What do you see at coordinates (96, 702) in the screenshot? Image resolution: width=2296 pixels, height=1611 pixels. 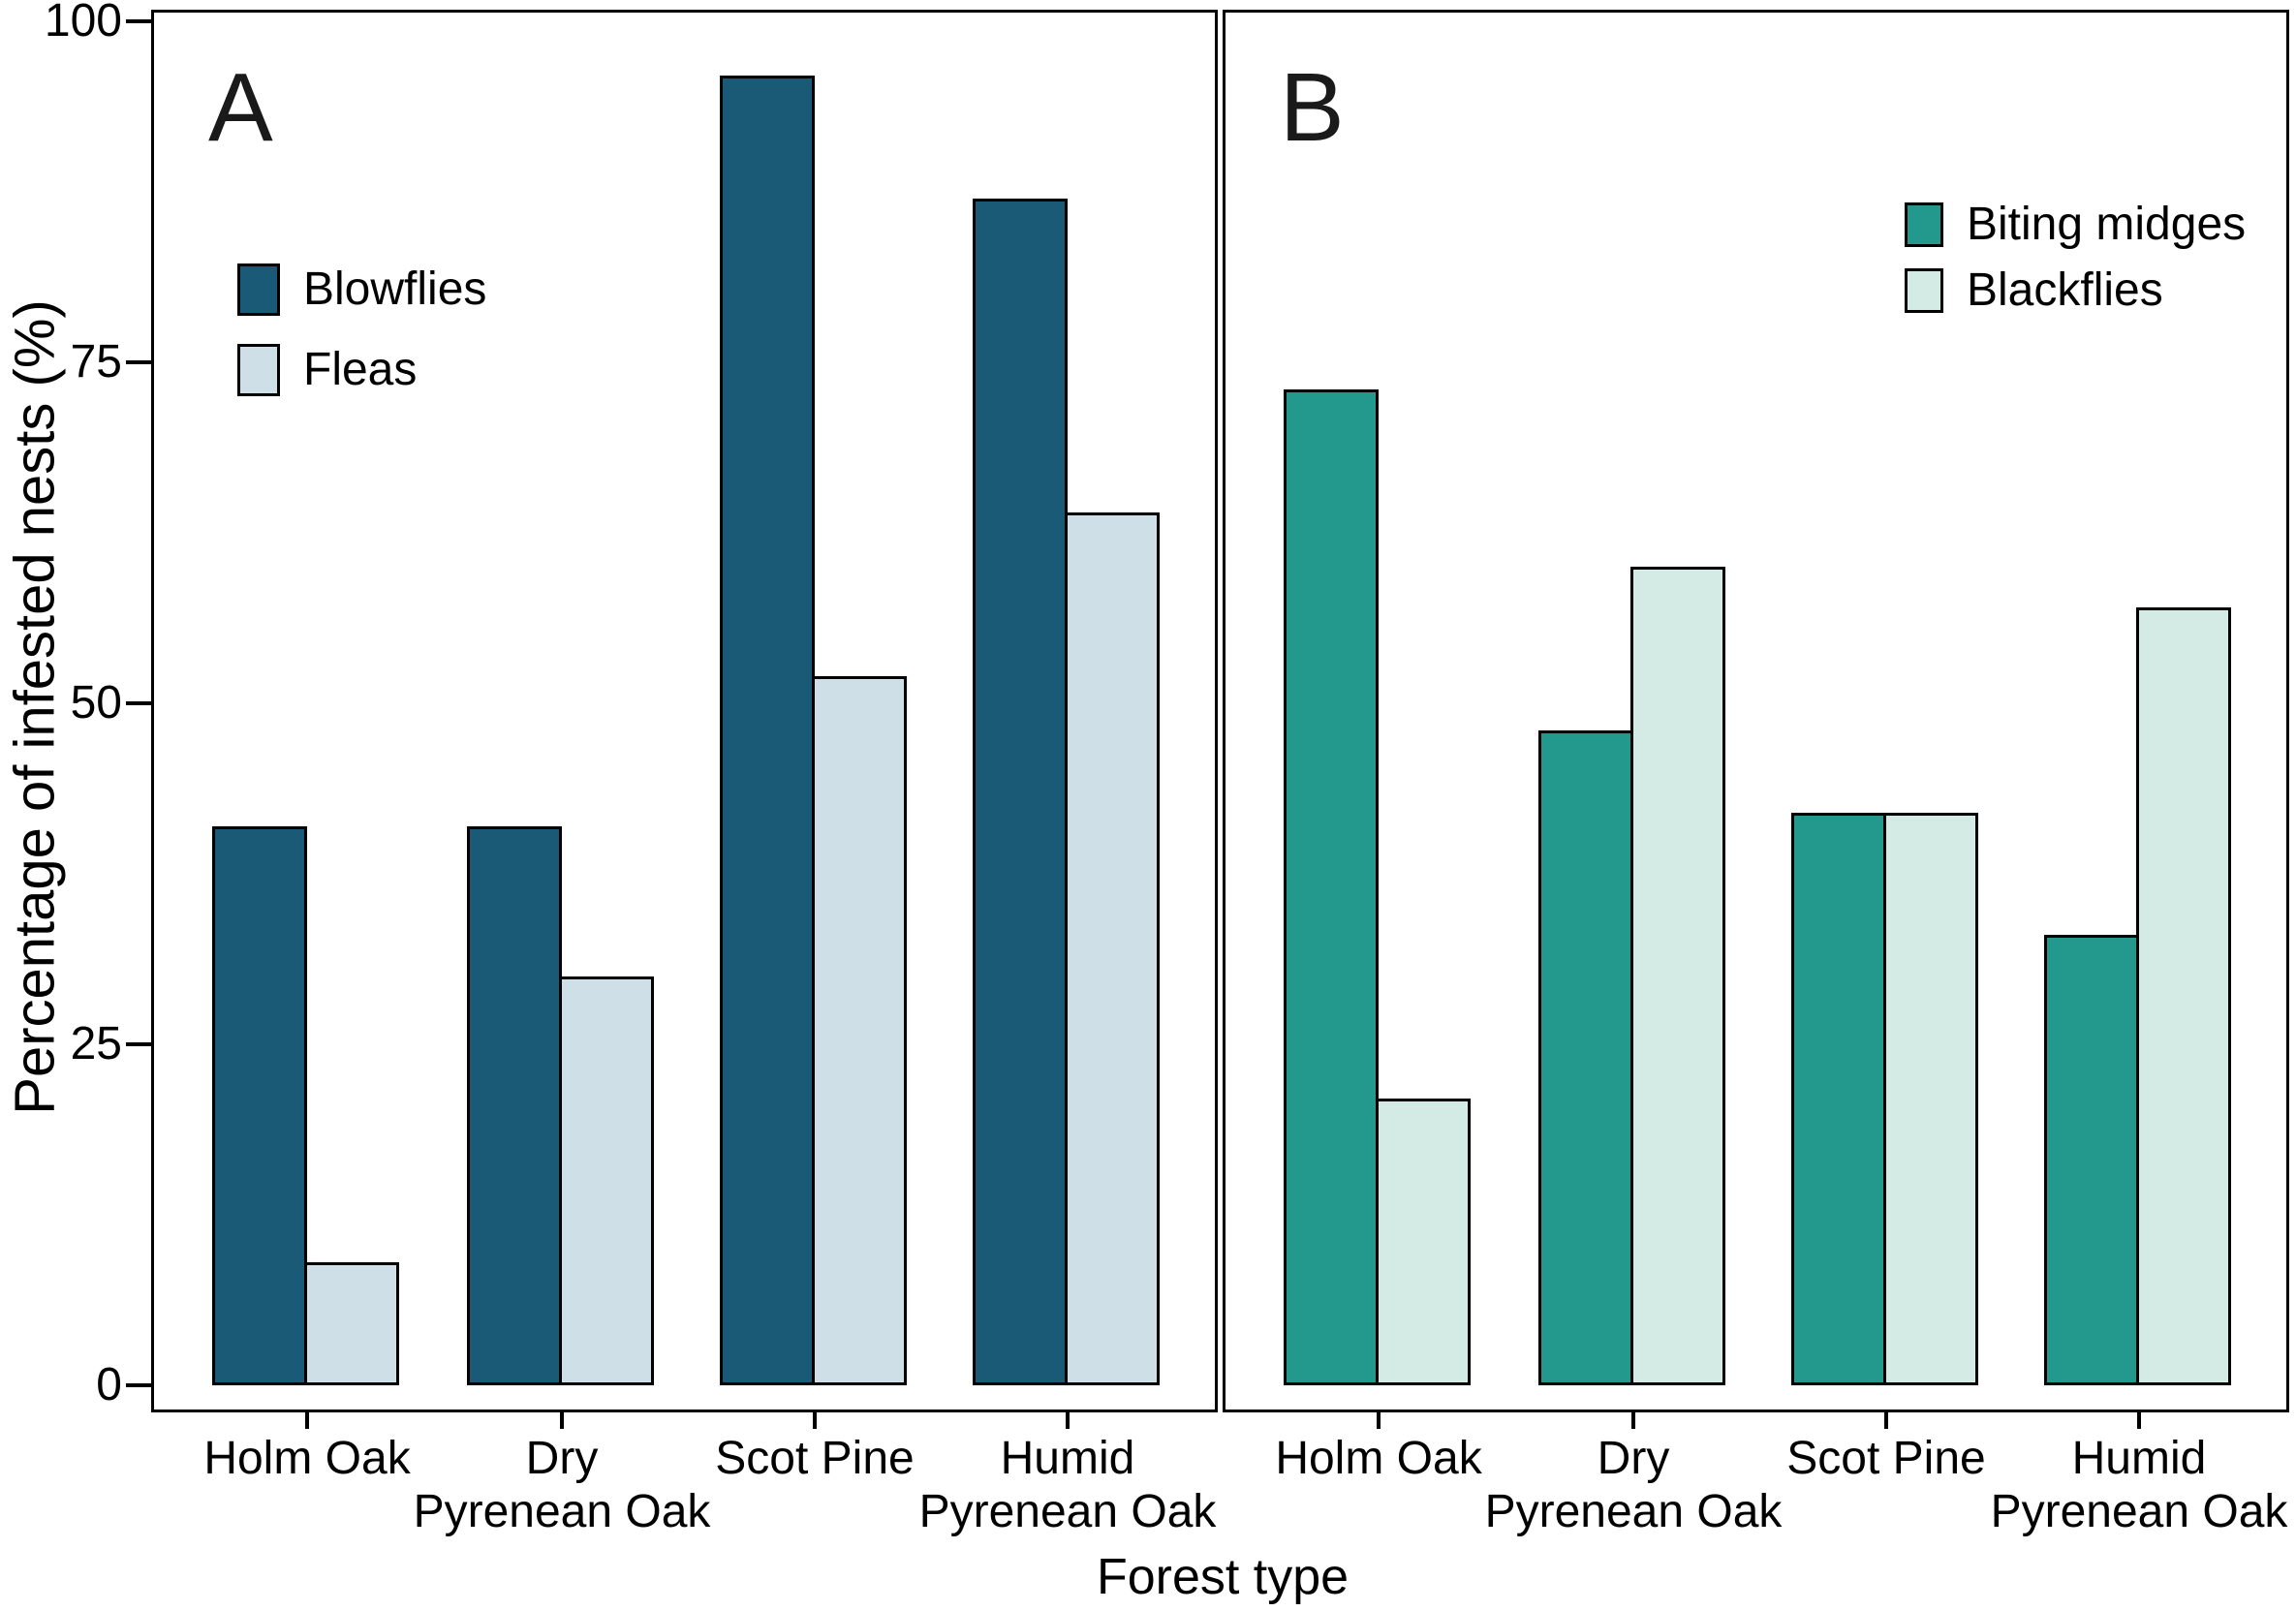 I see `y-tick-label: 50` at bounding box center [96, 702].